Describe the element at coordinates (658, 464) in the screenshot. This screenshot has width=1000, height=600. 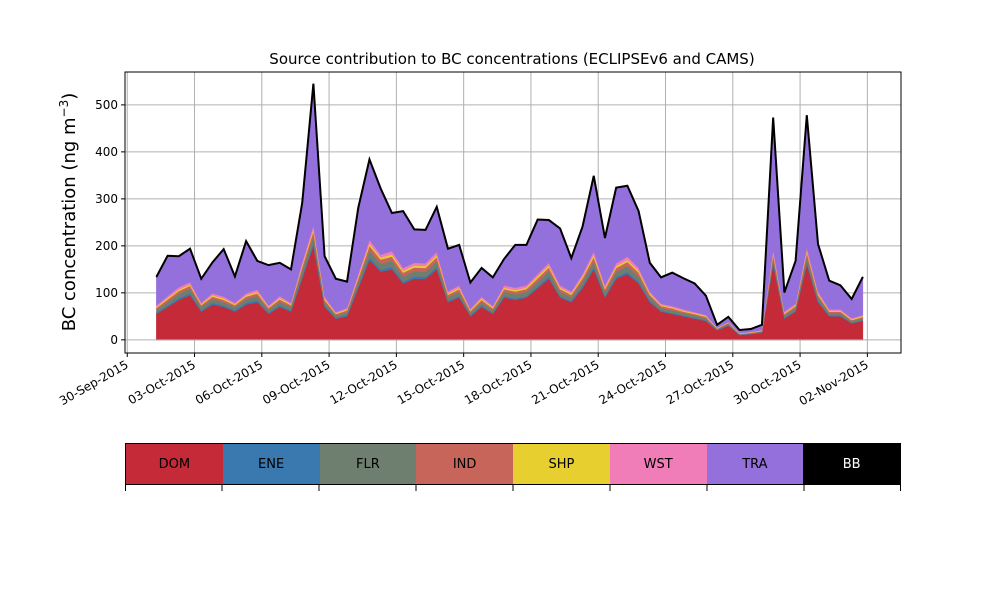
I see `legend-item-wst: WST` at that location.